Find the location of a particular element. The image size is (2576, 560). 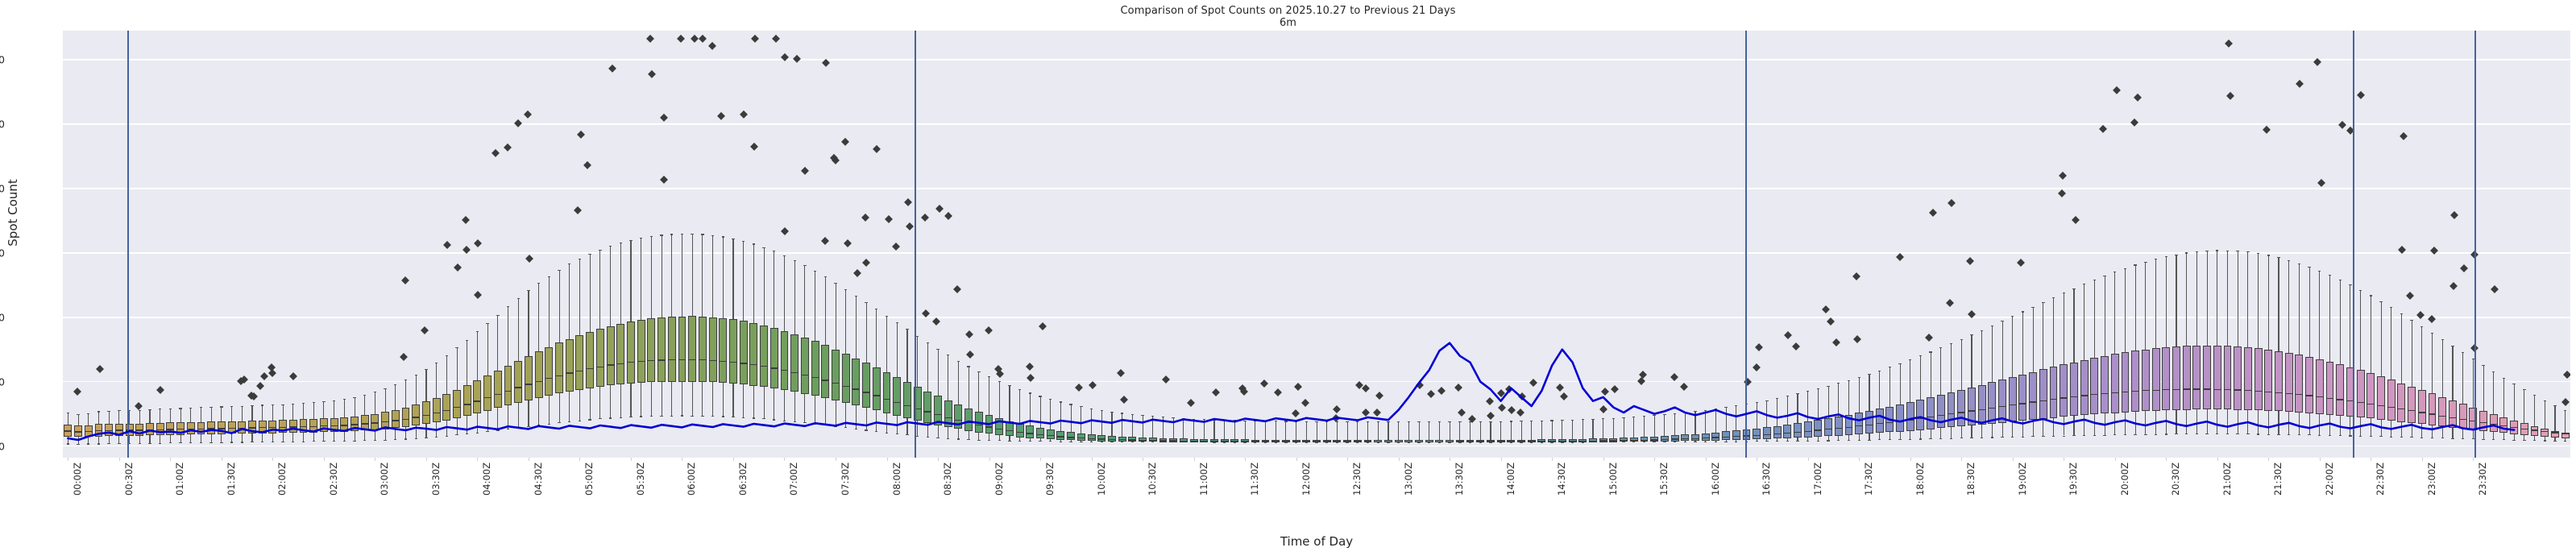

x-tick-label: 04:30Z is located at coordinates (538, 479).